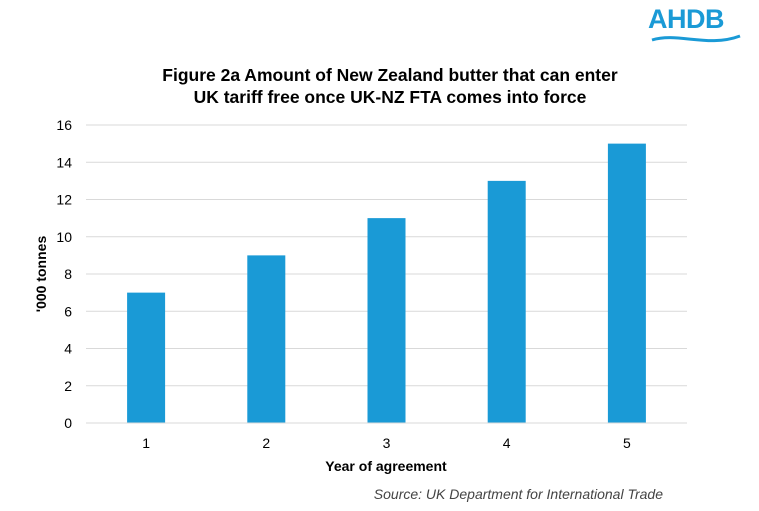 Image resolution: width=759 pixels, height=511 pixels. Describe the element at coordinates (64, 237) in the screenshot. I see `y-tick-label: 10` at that location.